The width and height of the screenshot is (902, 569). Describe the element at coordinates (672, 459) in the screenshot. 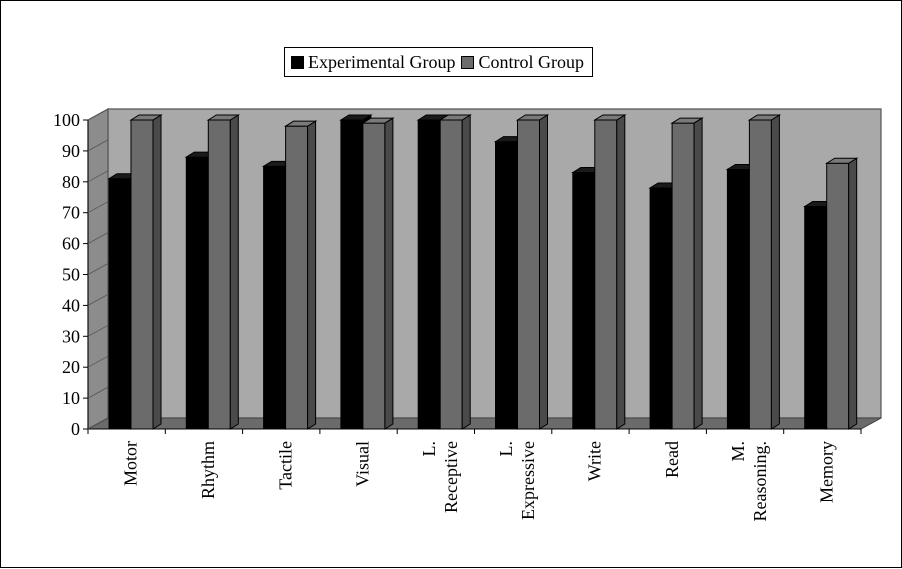

I see `x-tick-label: Read` at that location.